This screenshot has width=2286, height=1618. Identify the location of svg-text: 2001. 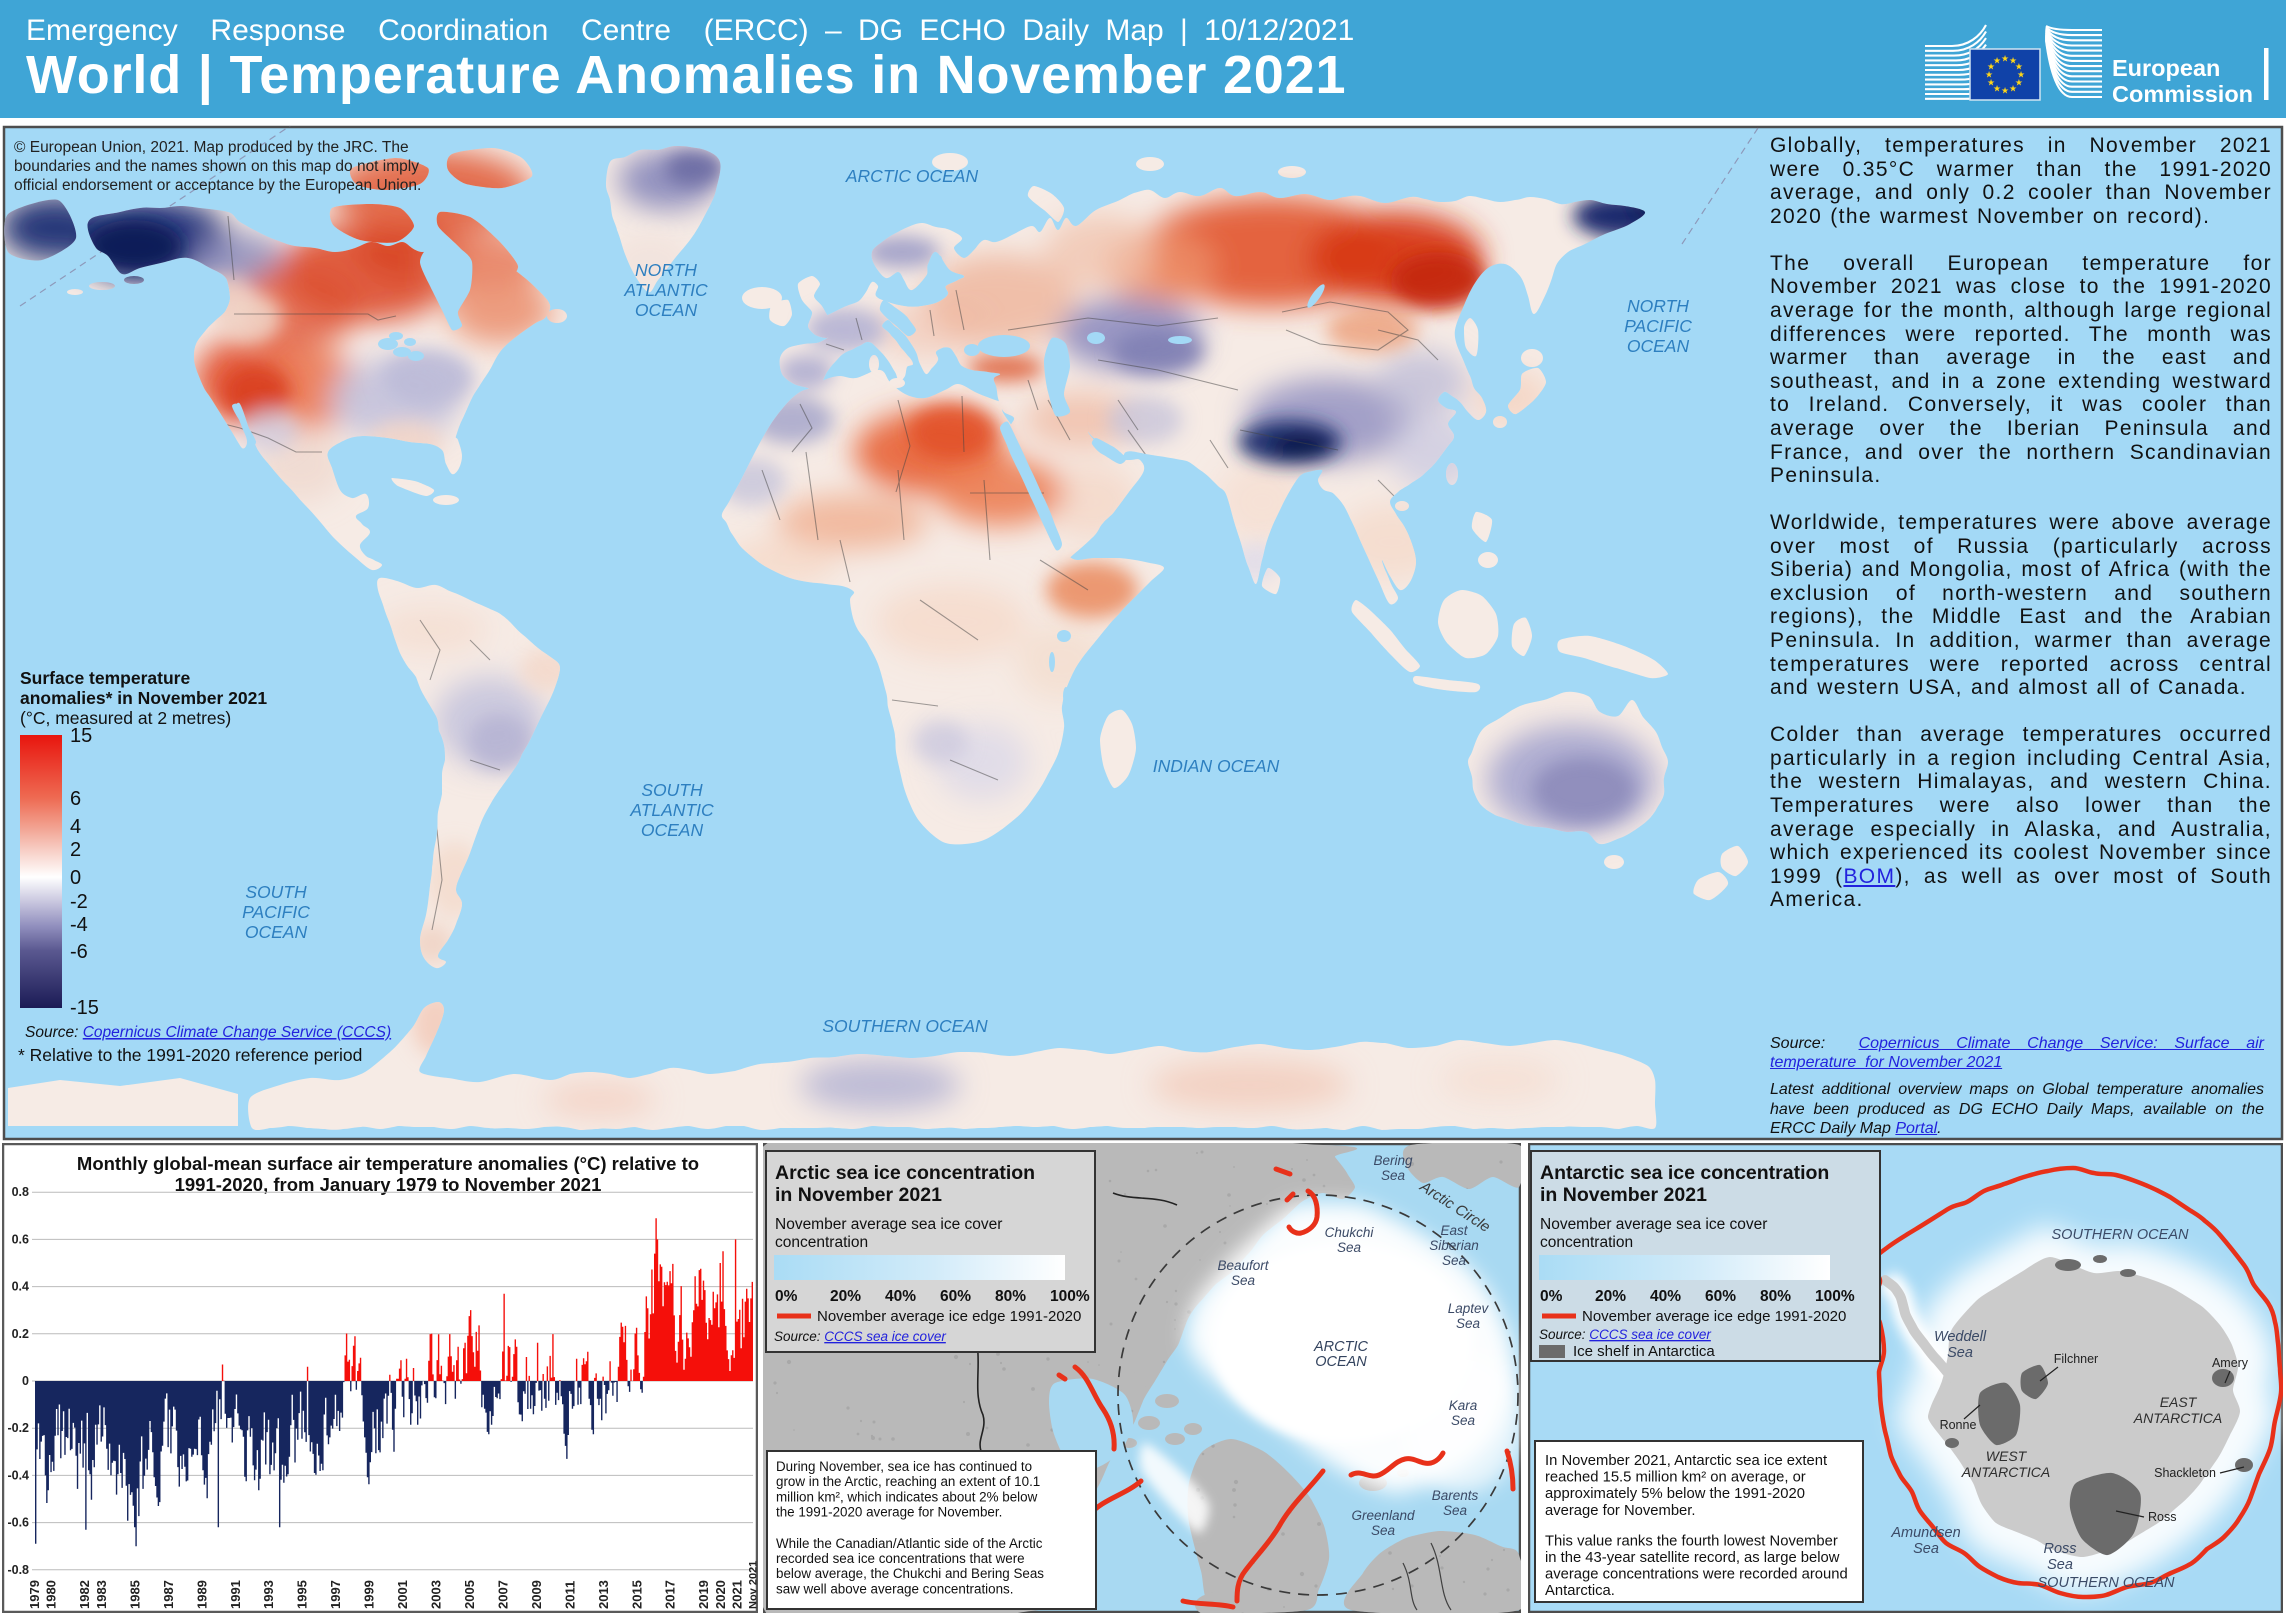
(402, 1594).